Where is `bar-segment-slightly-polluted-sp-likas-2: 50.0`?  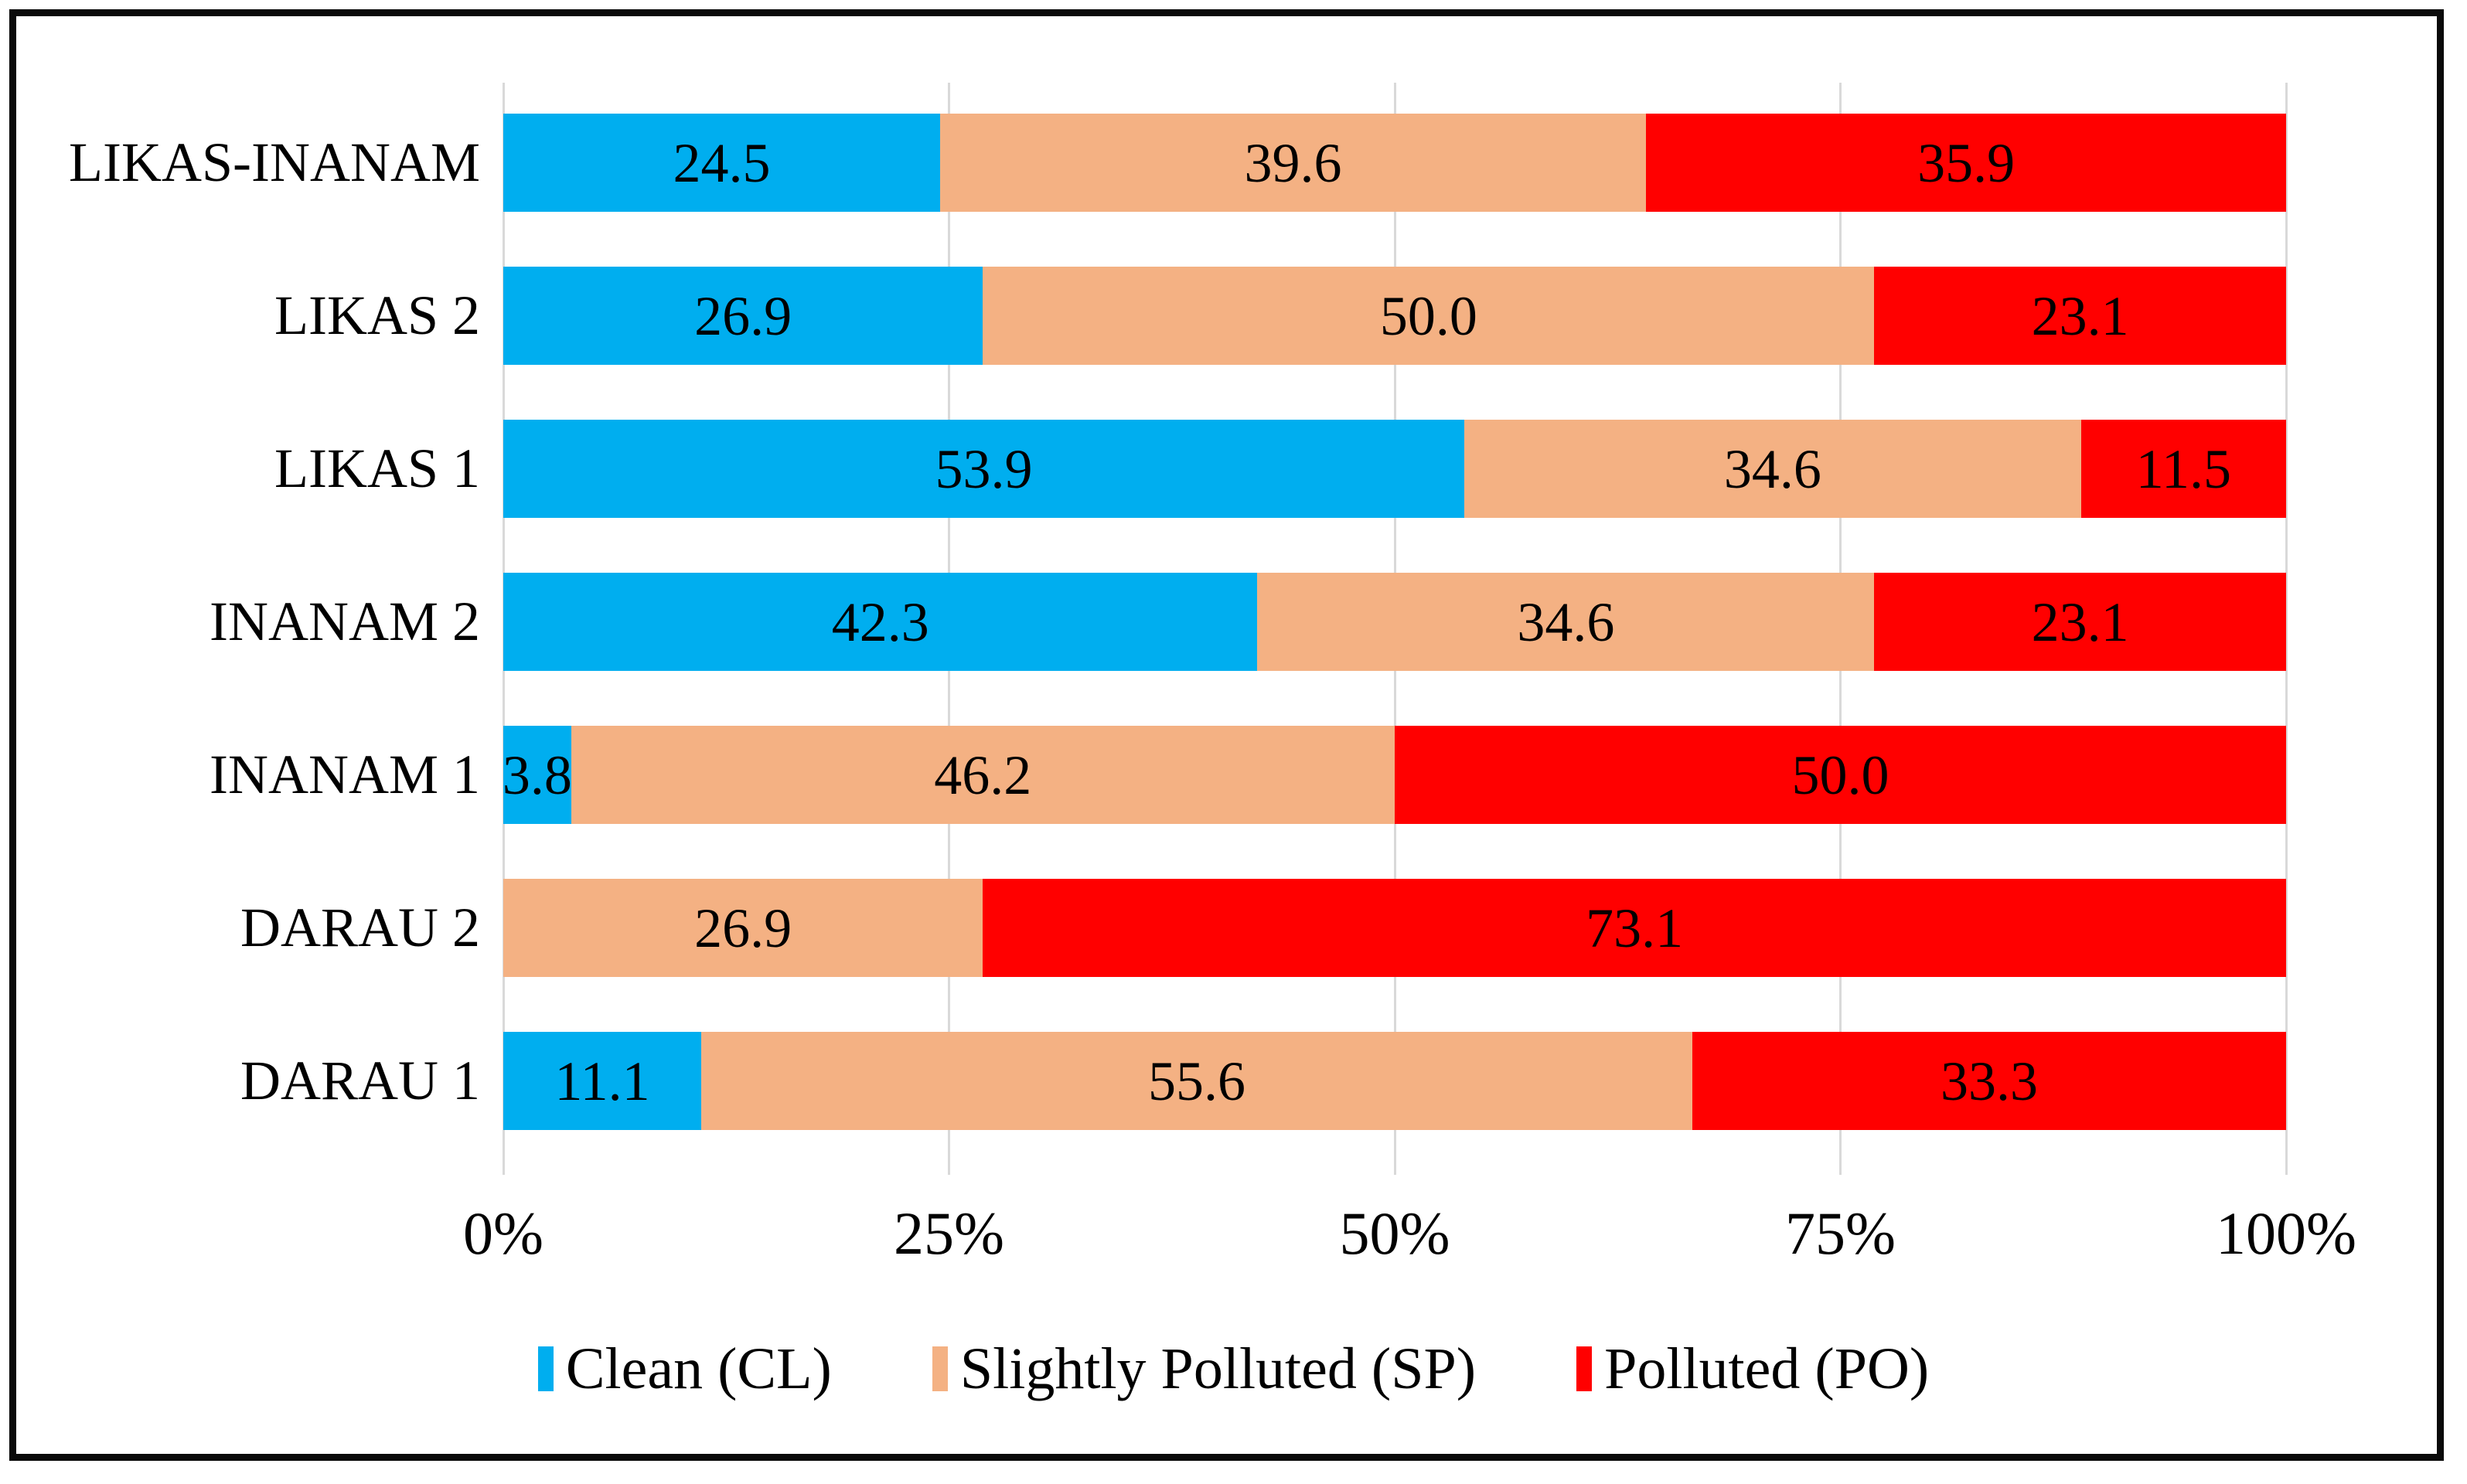 bar-segment-slightly-polluted-sp-likas-2: 50.0 is located at coordinates (1429, 316).